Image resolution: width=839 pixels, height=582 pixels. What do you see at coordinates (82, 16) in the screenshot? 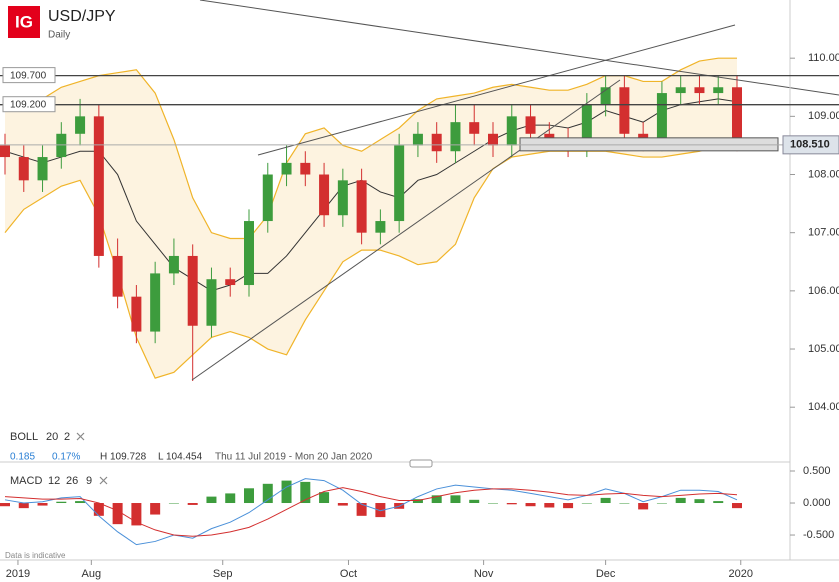
I see `chart-title: USD/JPY` at bounding box center [82, 16].